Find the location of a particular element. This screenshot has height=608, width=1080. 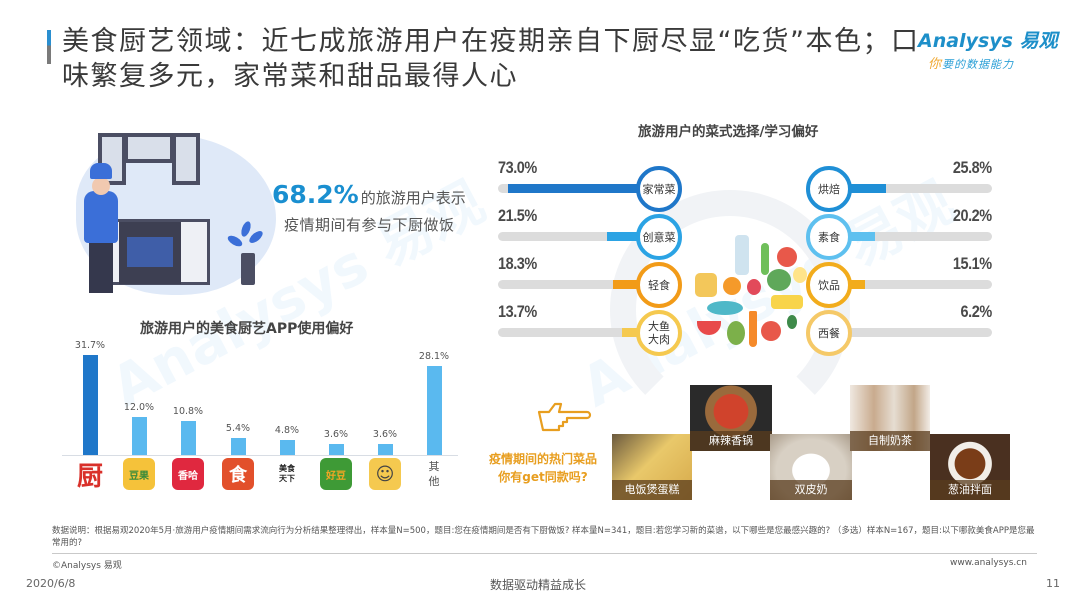

app-bar-column: 12.0% is located at coordinates (139, 395).